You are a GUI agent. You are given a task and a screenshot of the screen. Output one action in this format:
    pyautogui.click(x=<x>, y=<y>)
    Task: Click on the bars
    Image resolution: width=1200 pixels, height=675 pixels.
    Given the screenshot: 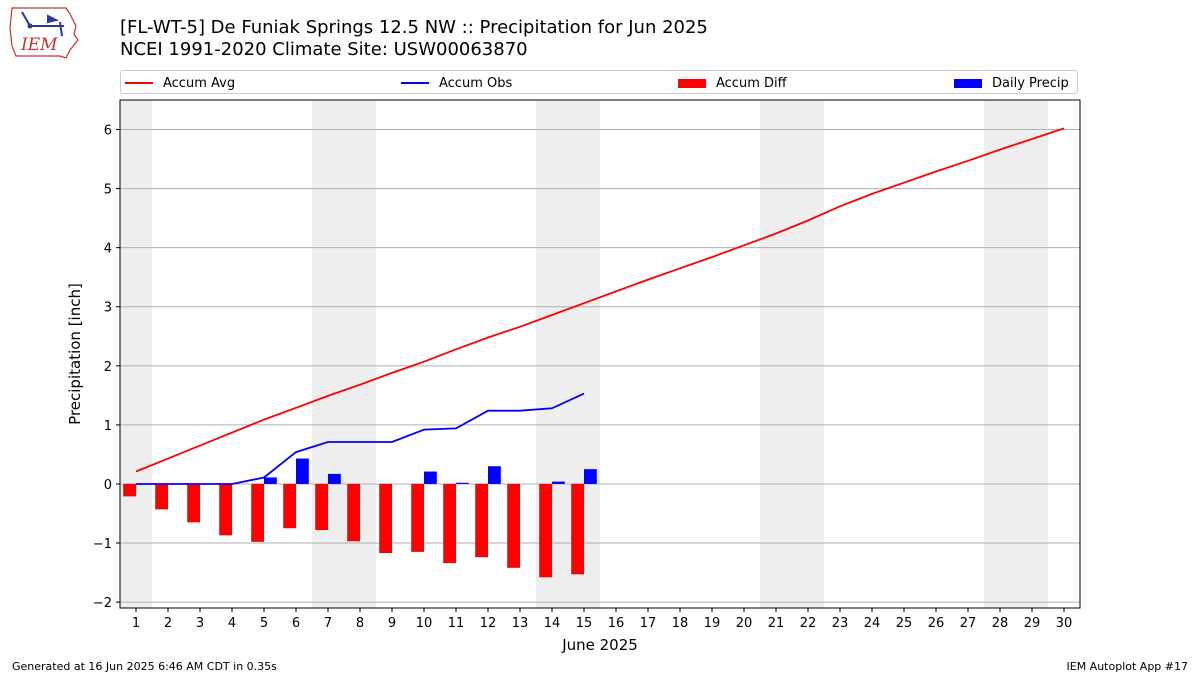 What is the action you would take?
    pyautogui.click(x=360, y=518)
    